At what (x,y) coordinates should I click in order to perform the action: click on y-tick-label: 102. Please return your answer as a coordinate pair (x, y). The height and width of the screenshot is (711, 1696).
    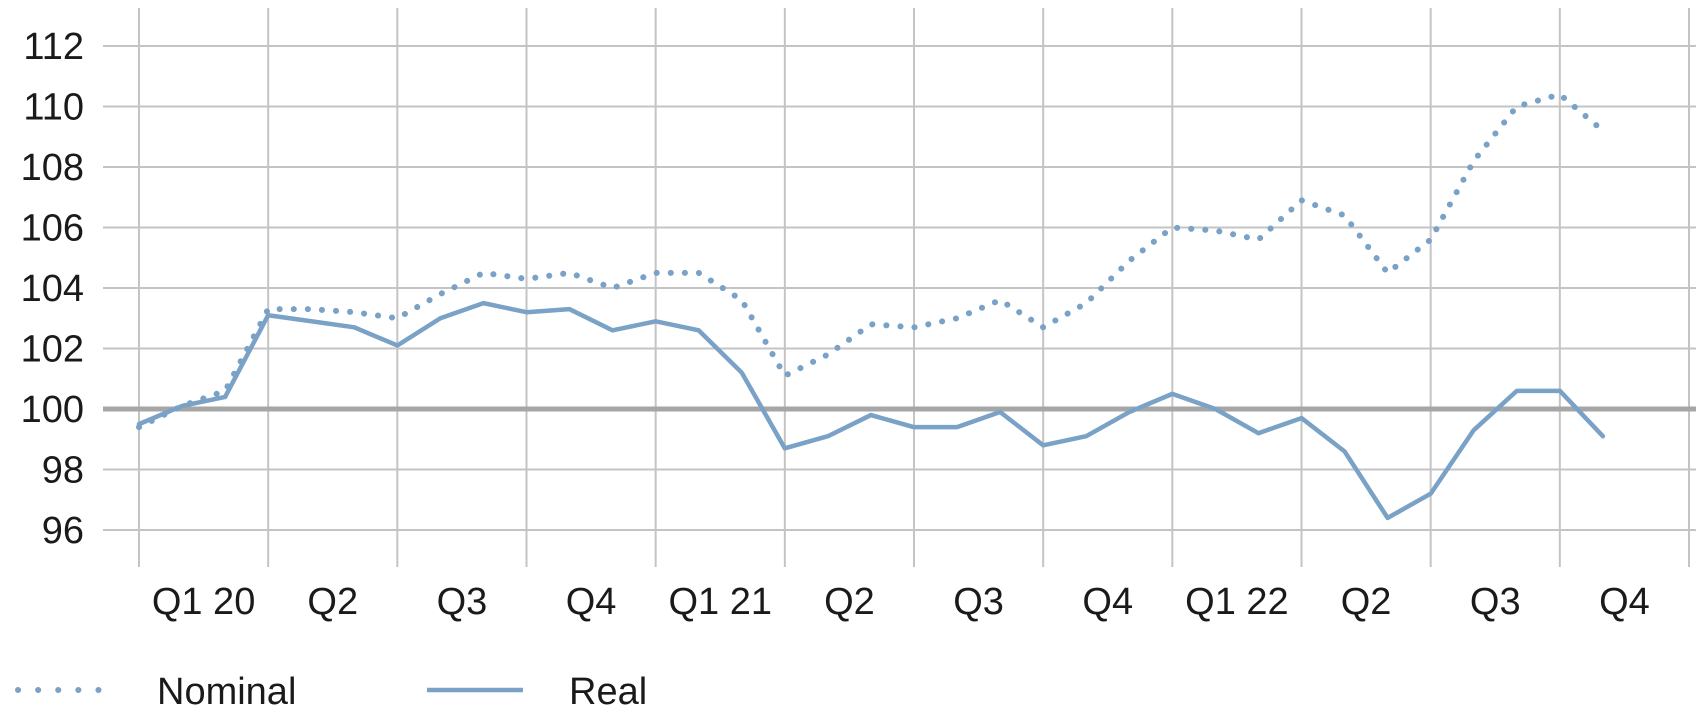
    Looking at the image, I should click on (52, 350).